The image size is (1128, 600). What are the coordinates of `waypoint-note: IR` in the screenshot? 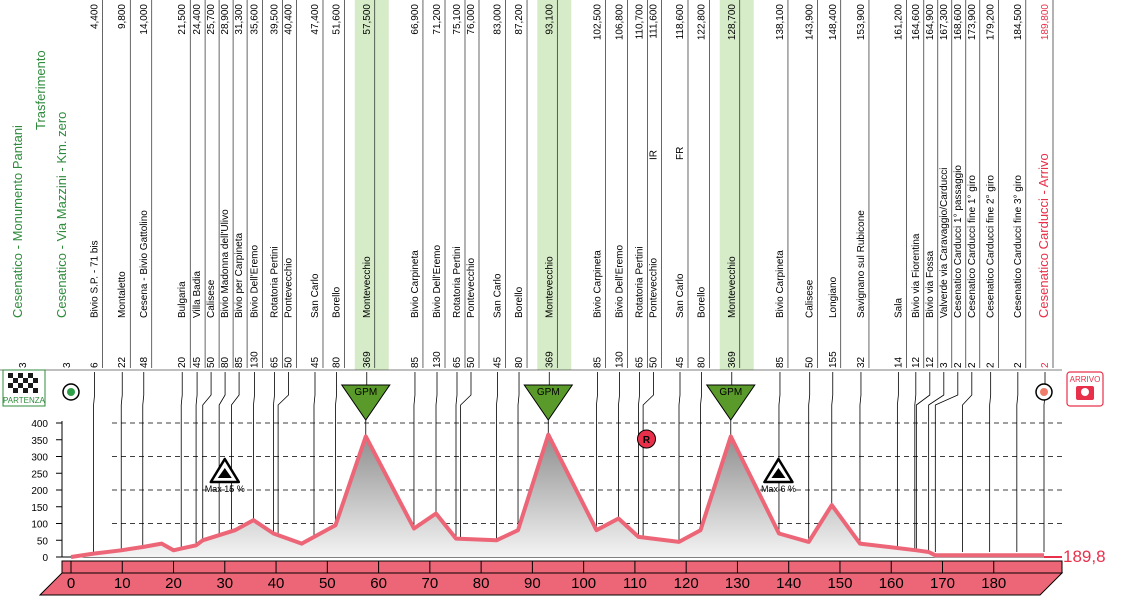 It's located at (653, 155).